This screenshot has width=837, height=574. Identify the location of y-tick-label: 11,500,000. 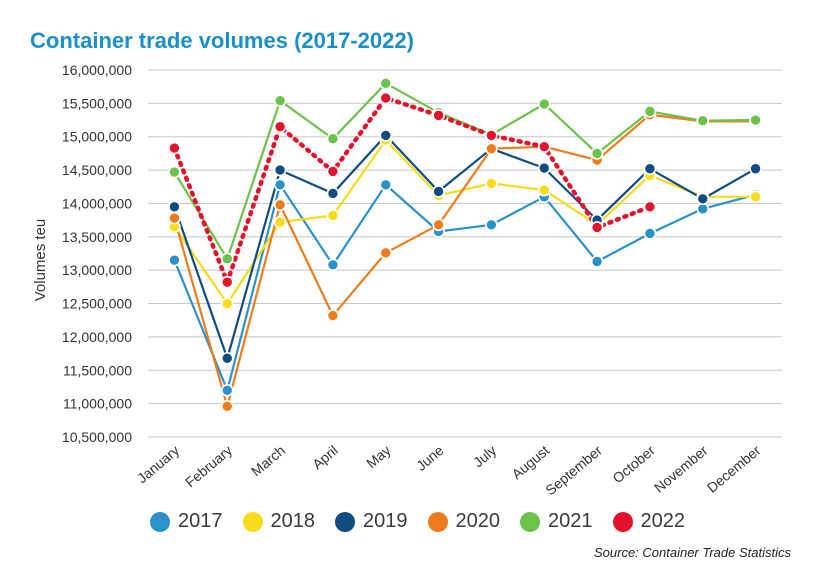
(97, 370).